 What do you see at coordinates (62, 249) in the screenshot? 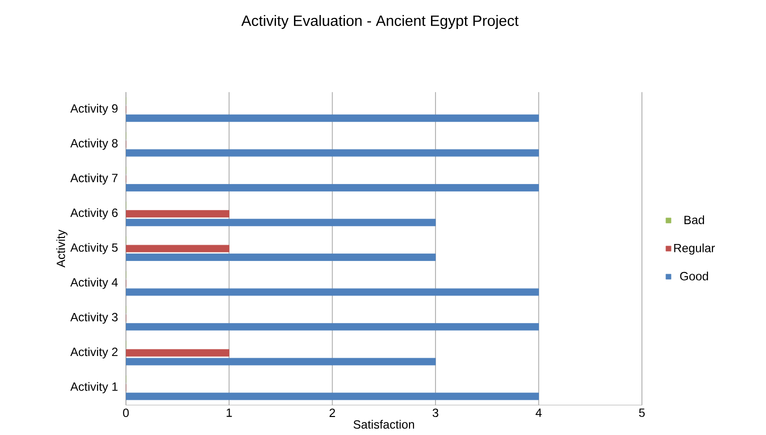
I see `y-axis-title: Activity` at bounding box center [62, 249].